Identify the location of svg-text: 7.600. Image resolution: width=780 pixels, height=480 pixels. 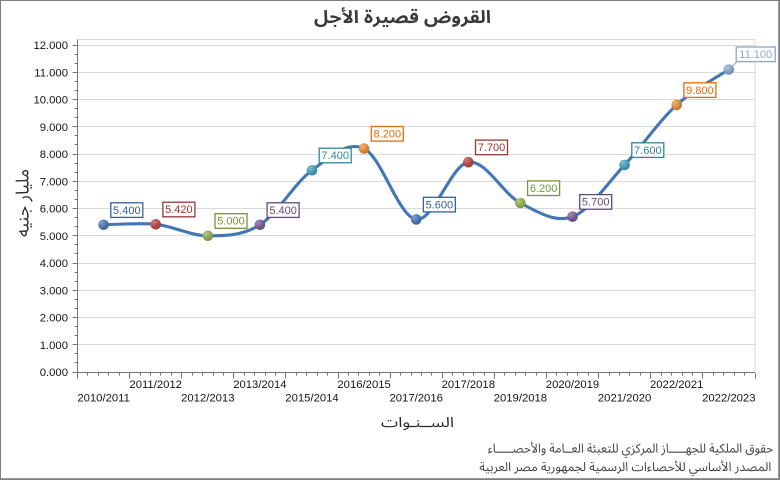
(648, 151).